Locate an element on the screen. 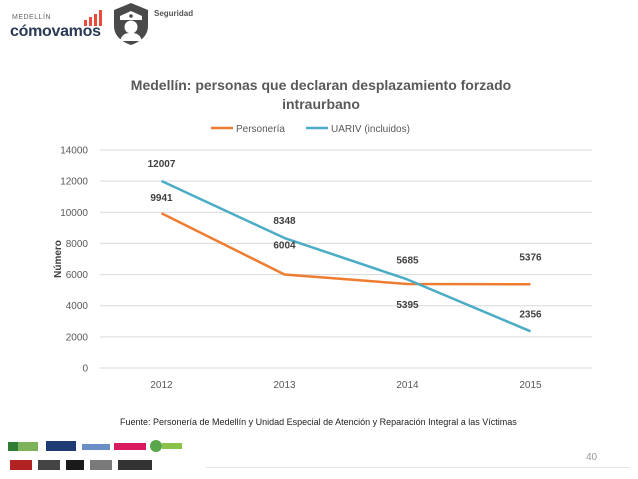 This screenshot has width=638, height=479. y-tick-label: 12000 is located at coordinates (74, 182).